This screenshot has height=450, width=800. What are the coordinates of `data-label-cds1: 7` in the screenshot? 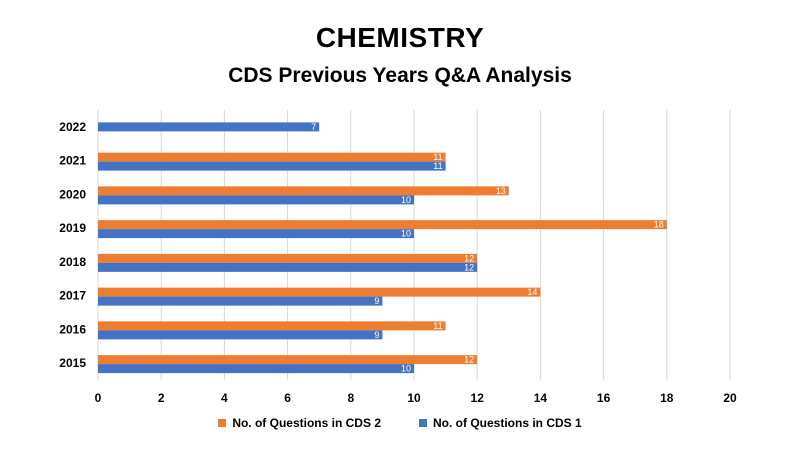 It's located at (313, 127).